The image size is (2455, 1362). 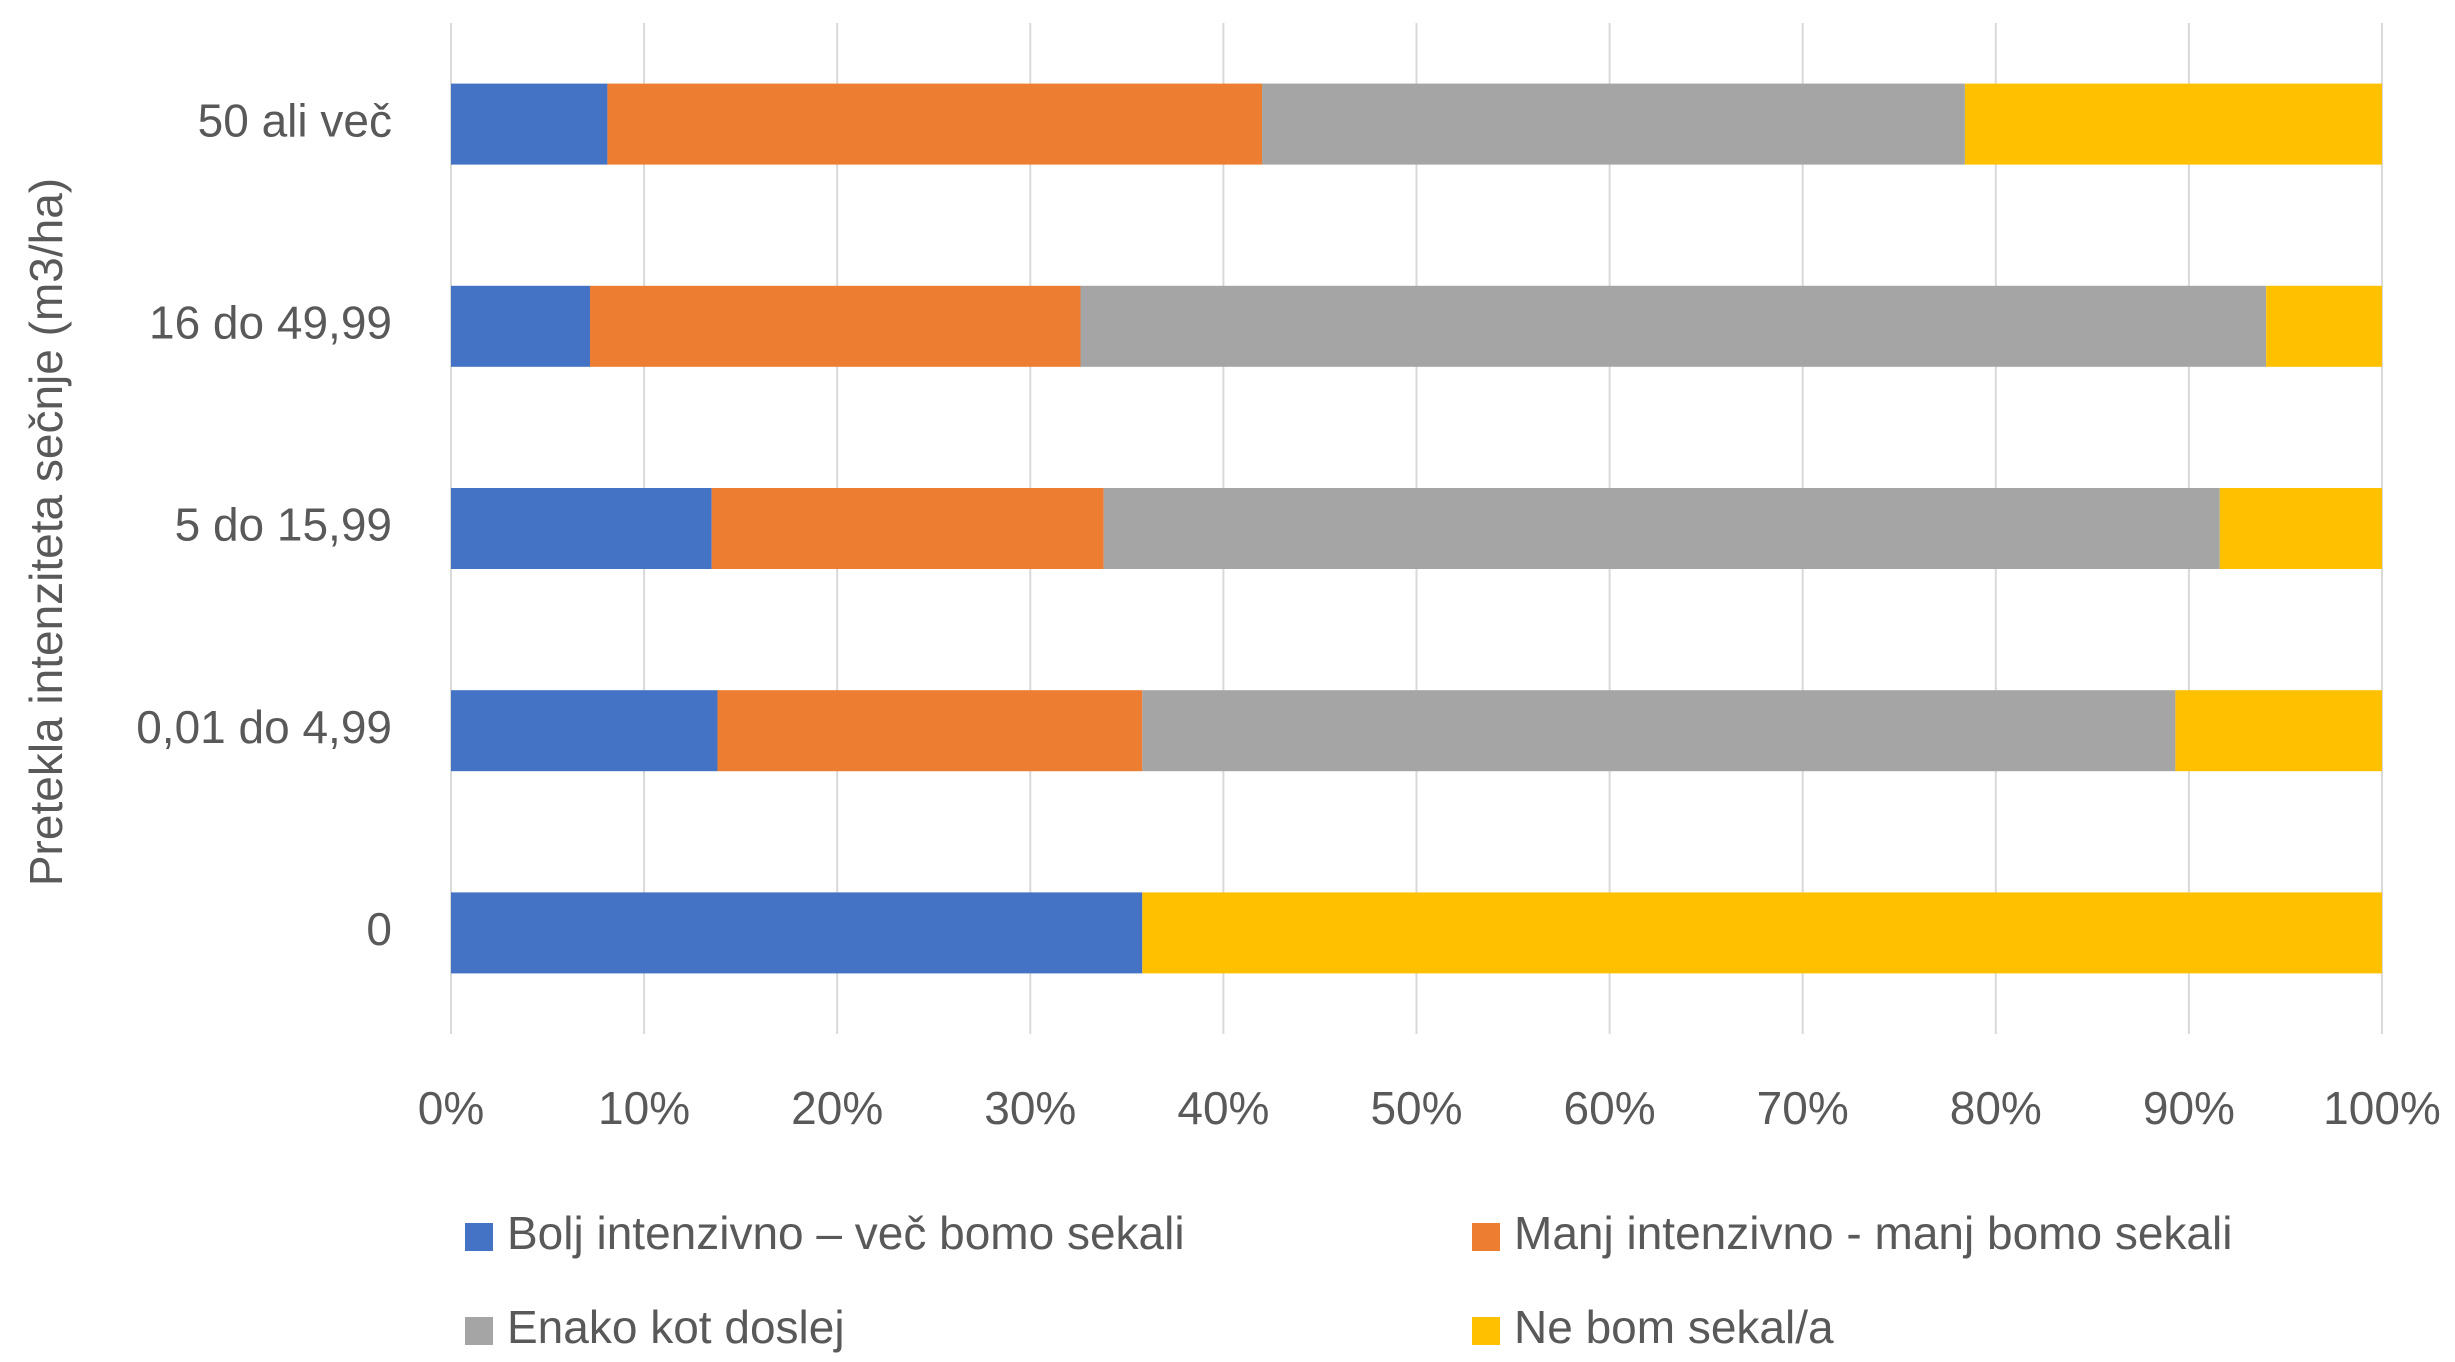 I want to click on y-tick-label: 50 ali več, so click(x=295, y=120).